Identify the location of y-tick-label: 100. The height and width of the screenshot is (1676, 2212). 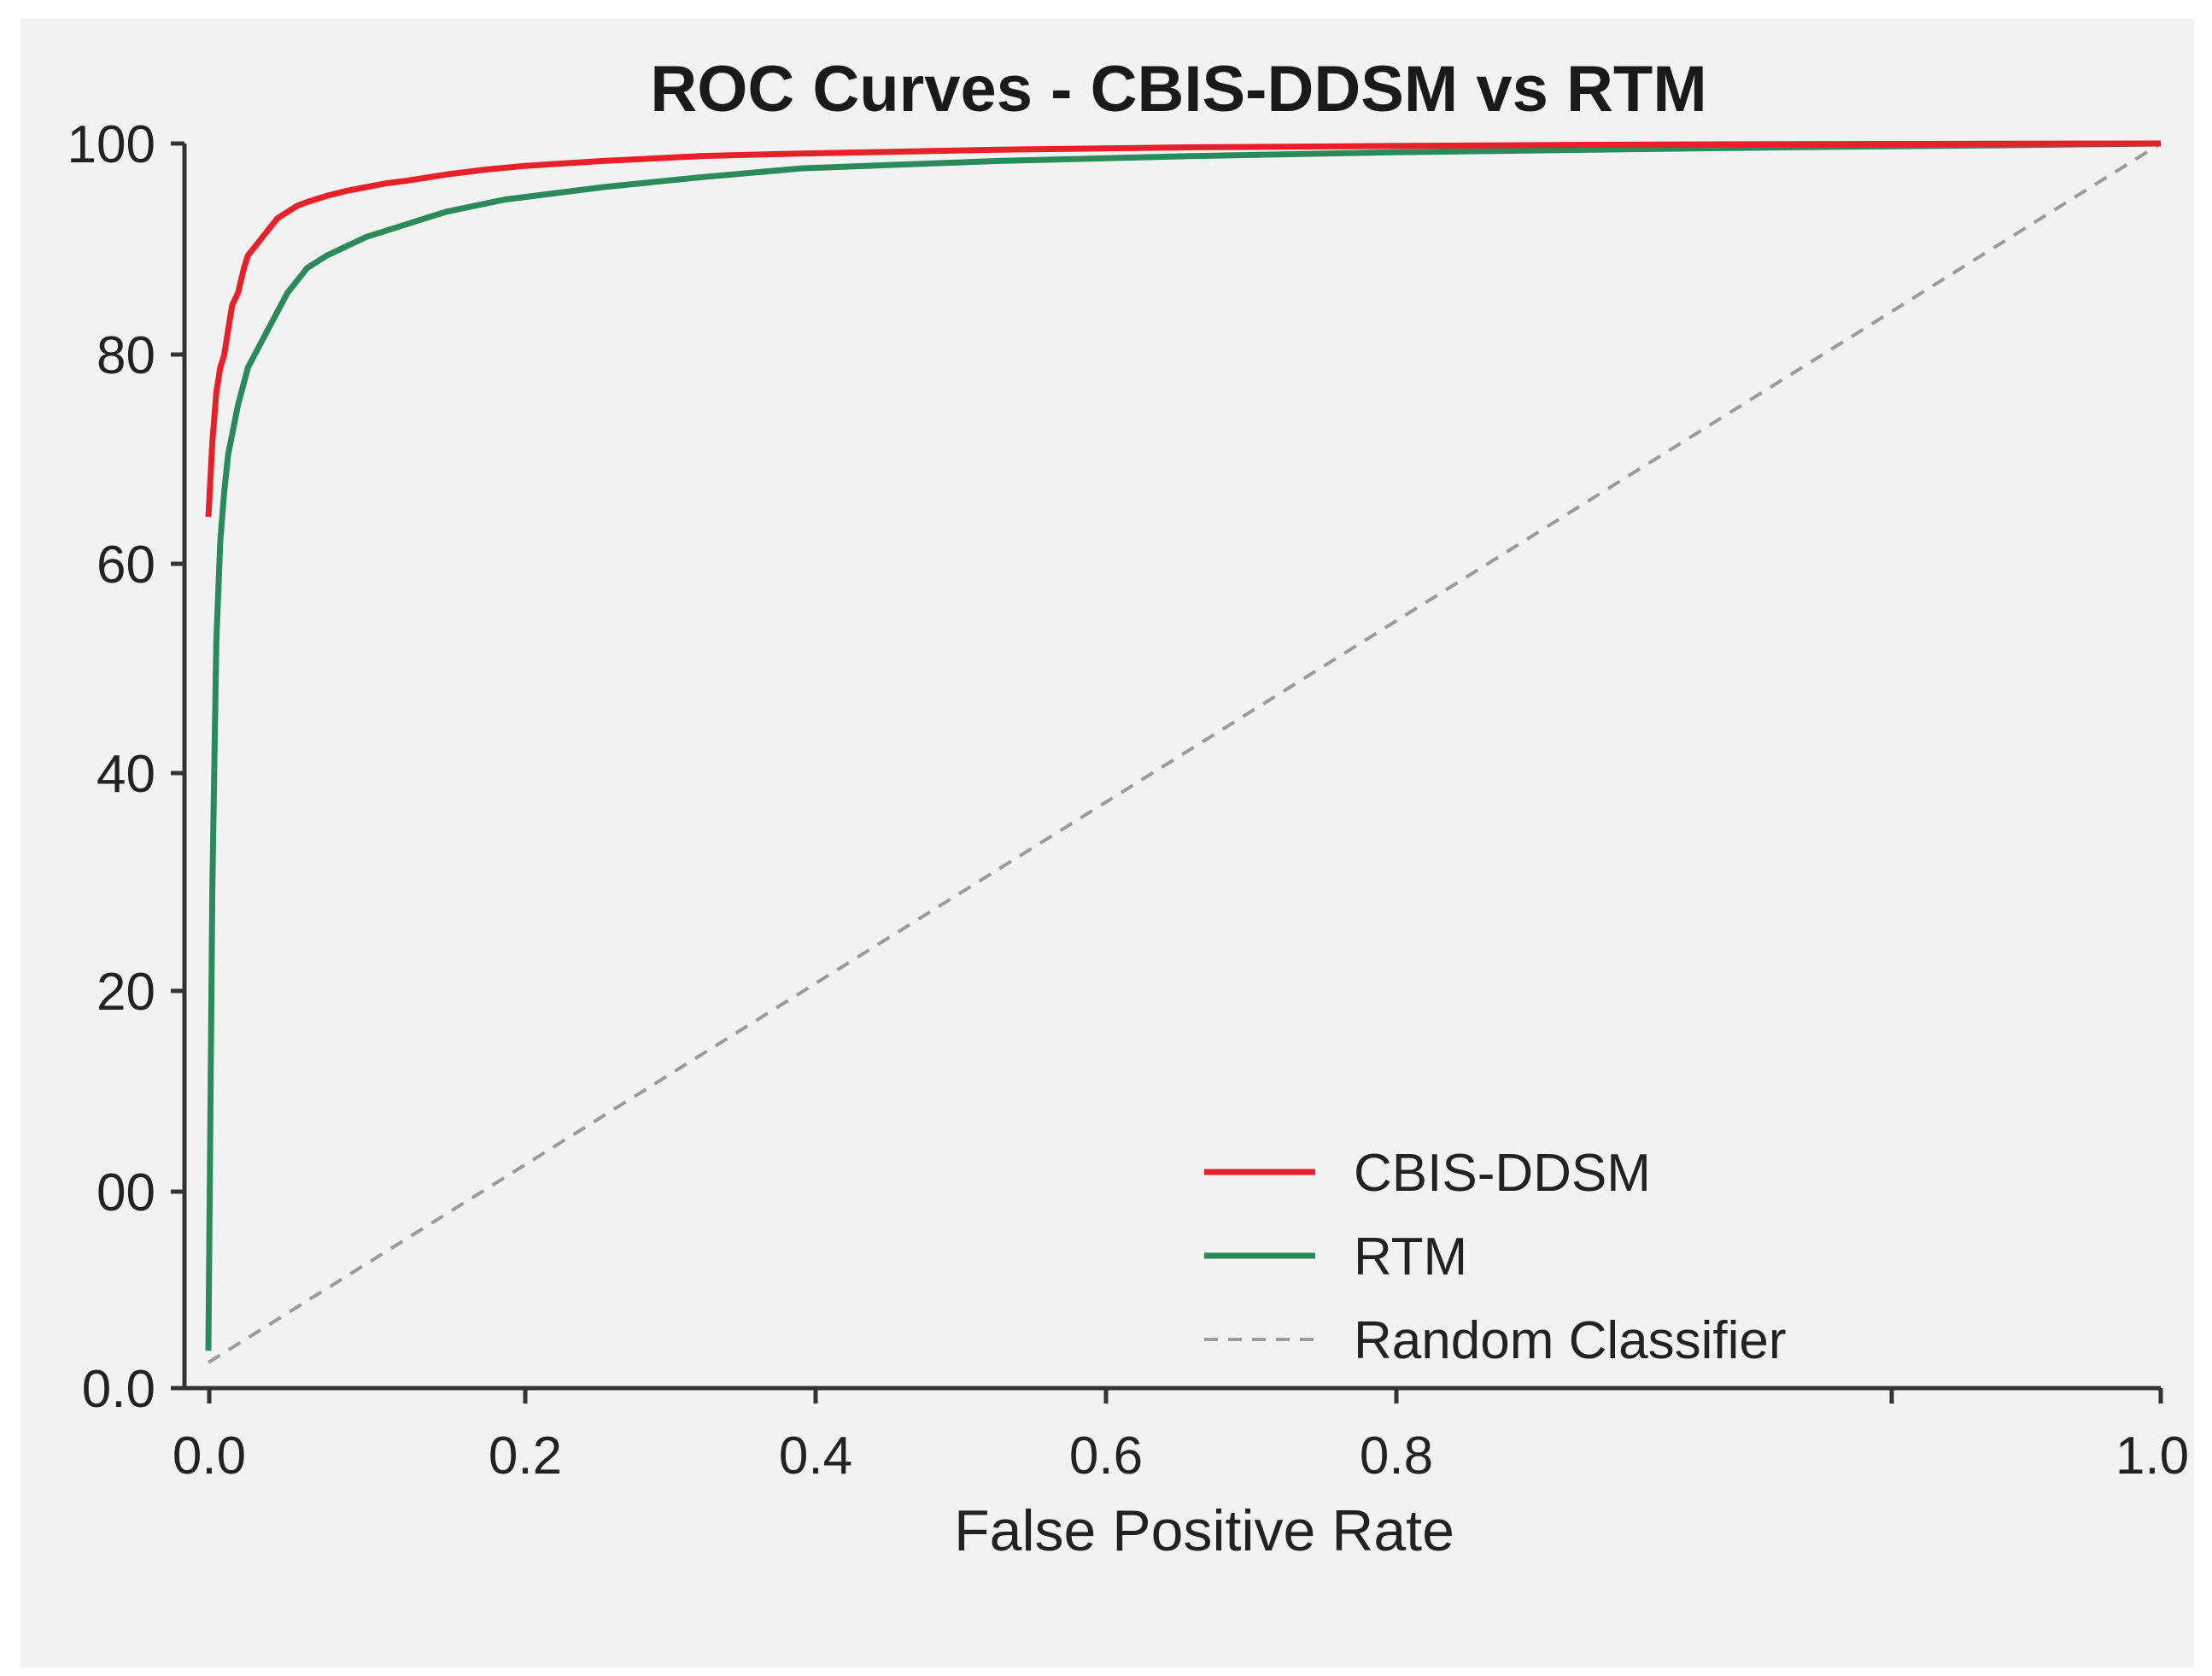
(111, 144).